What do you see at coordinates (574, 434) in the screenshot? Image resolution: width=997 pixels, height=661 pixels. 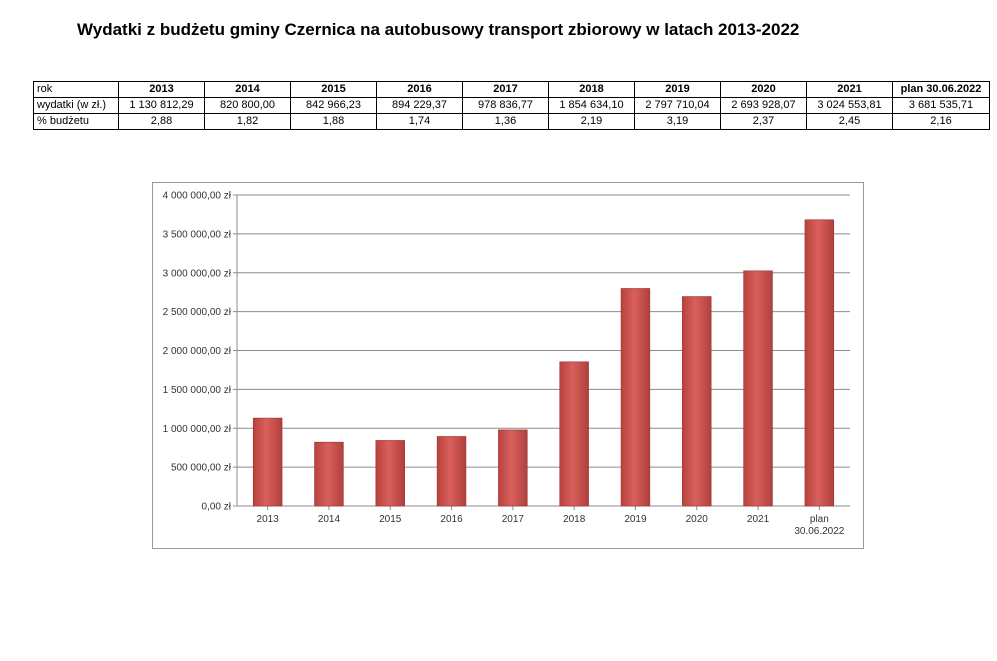 I see `bar-2018` at bounding box center [574, 434].